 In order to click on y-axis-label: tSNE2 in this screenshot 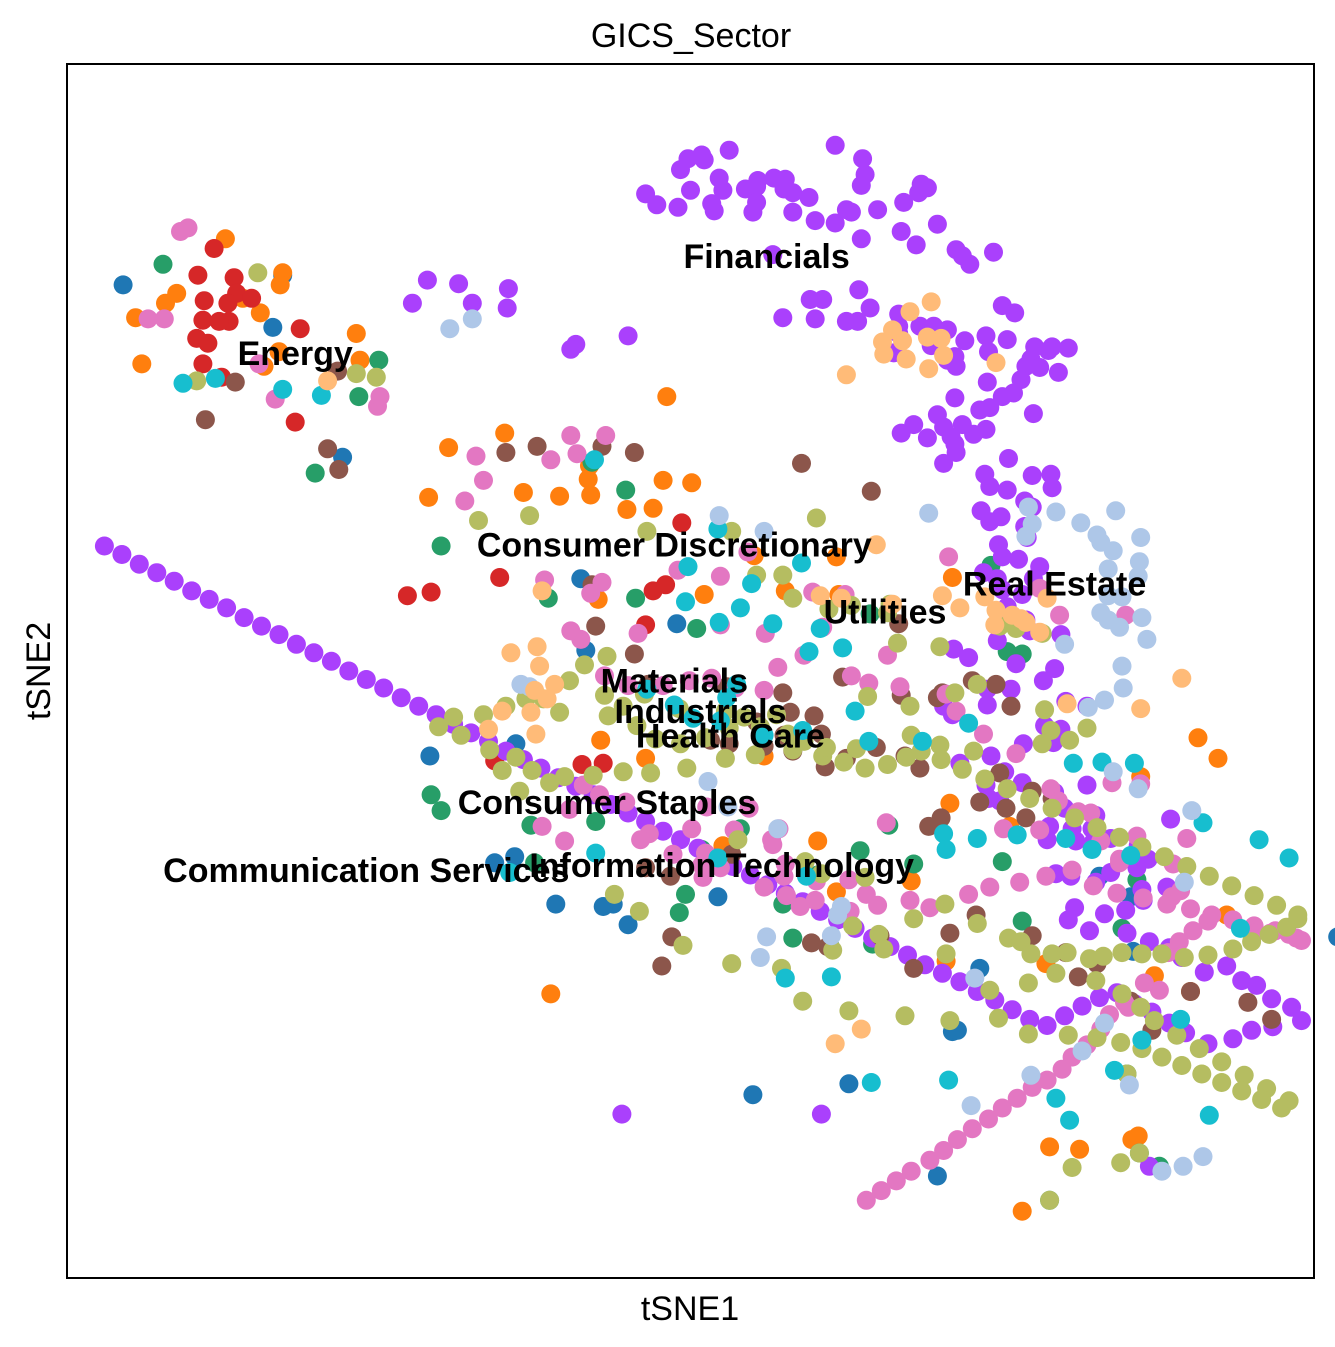, I will do `click(39, 671)`.